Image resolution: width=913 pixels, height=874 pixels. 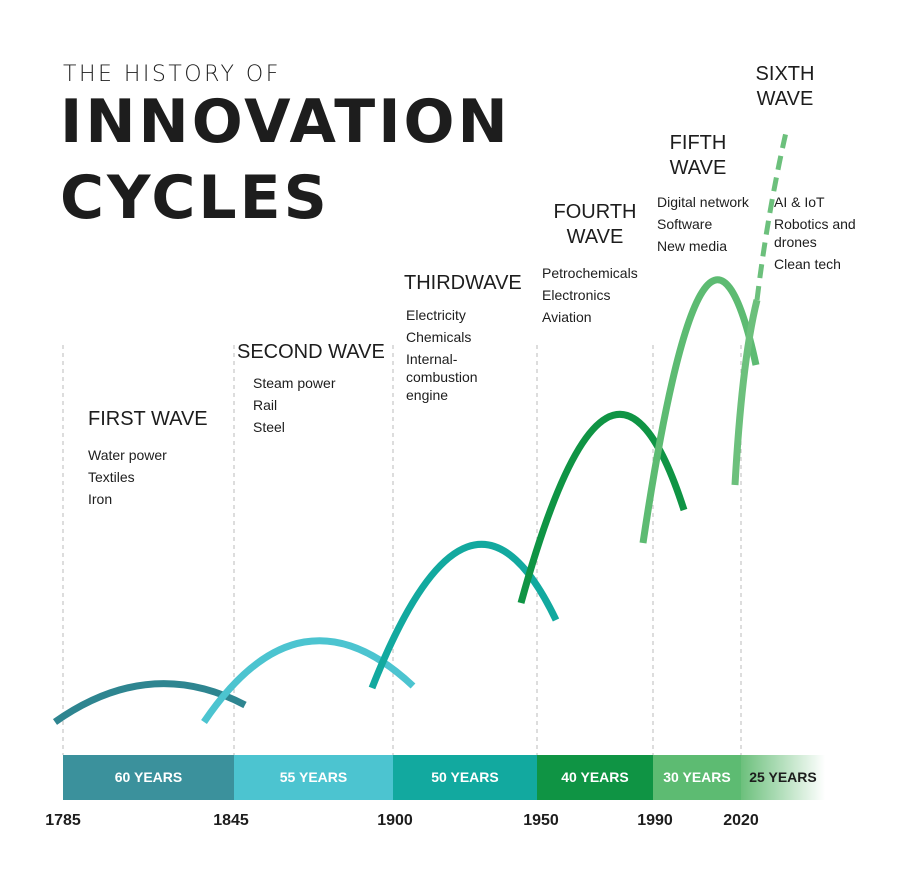 I want to click on year-label: 1990, so click(x=655, y=820).